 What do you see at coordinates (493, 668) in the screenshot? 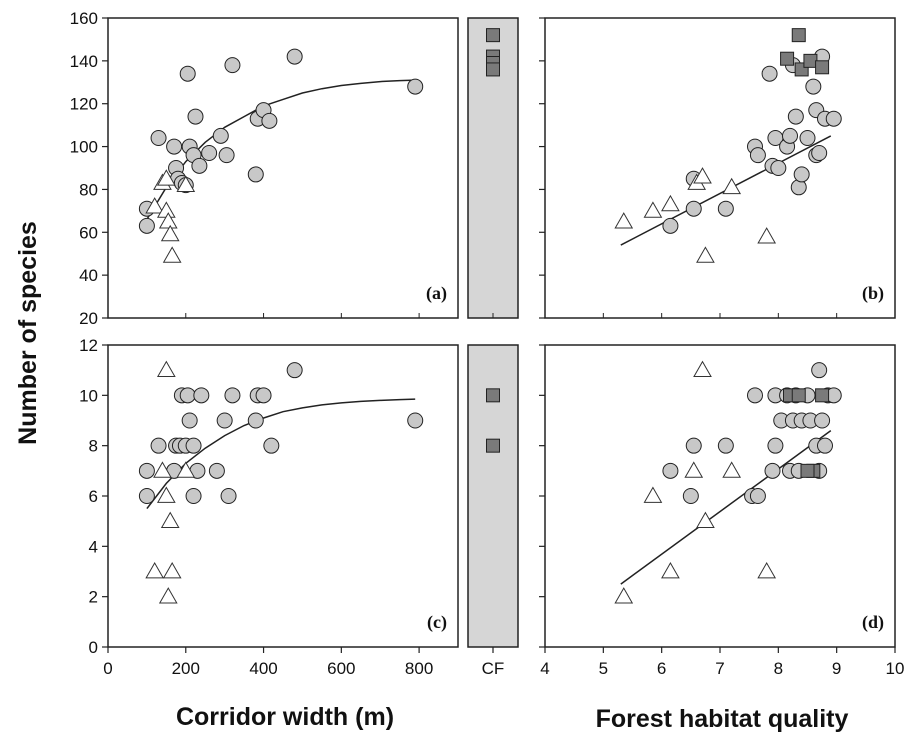
I see `x-tick-label-cf: CF` at bounding box center [493, 668].